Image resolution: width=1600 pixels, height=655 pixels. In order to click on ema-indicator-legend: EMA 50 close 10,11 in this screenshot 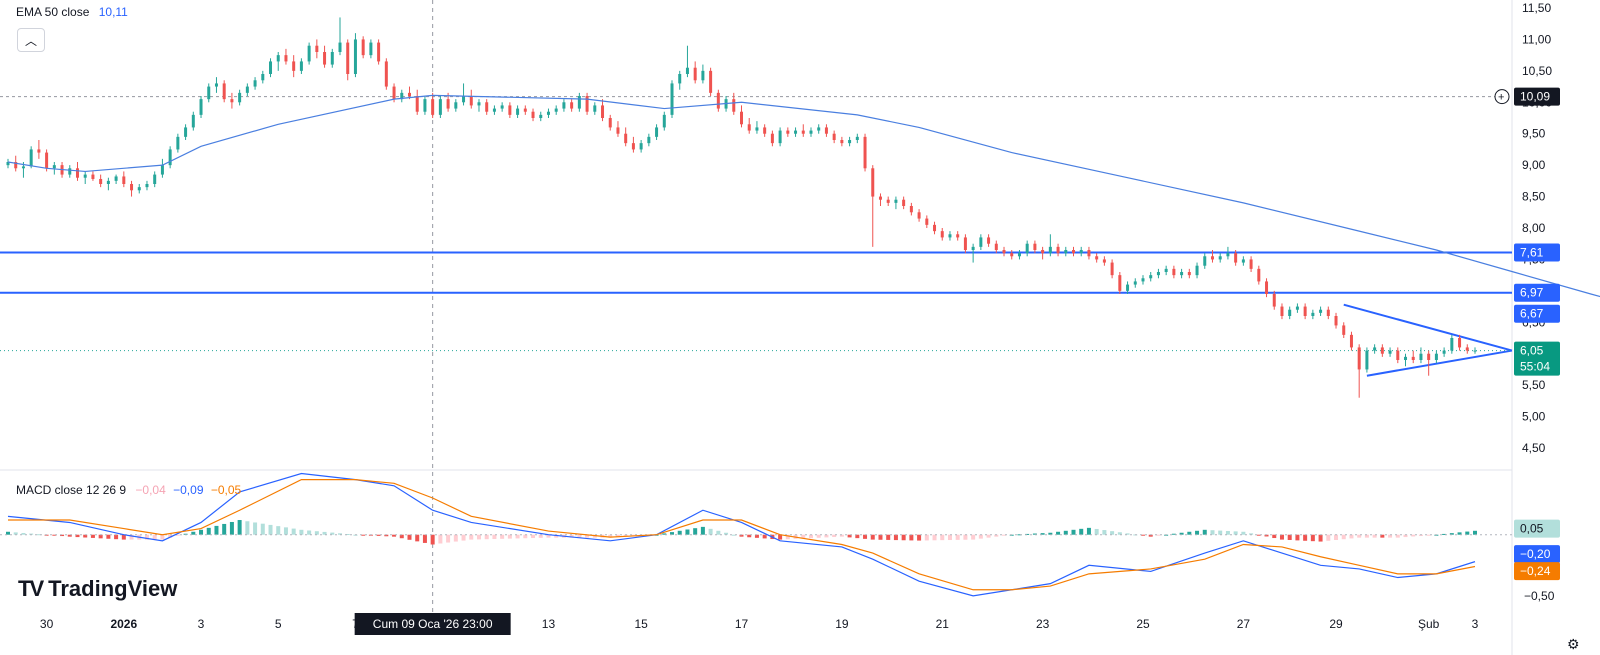, I will do `click(72, 12)`.